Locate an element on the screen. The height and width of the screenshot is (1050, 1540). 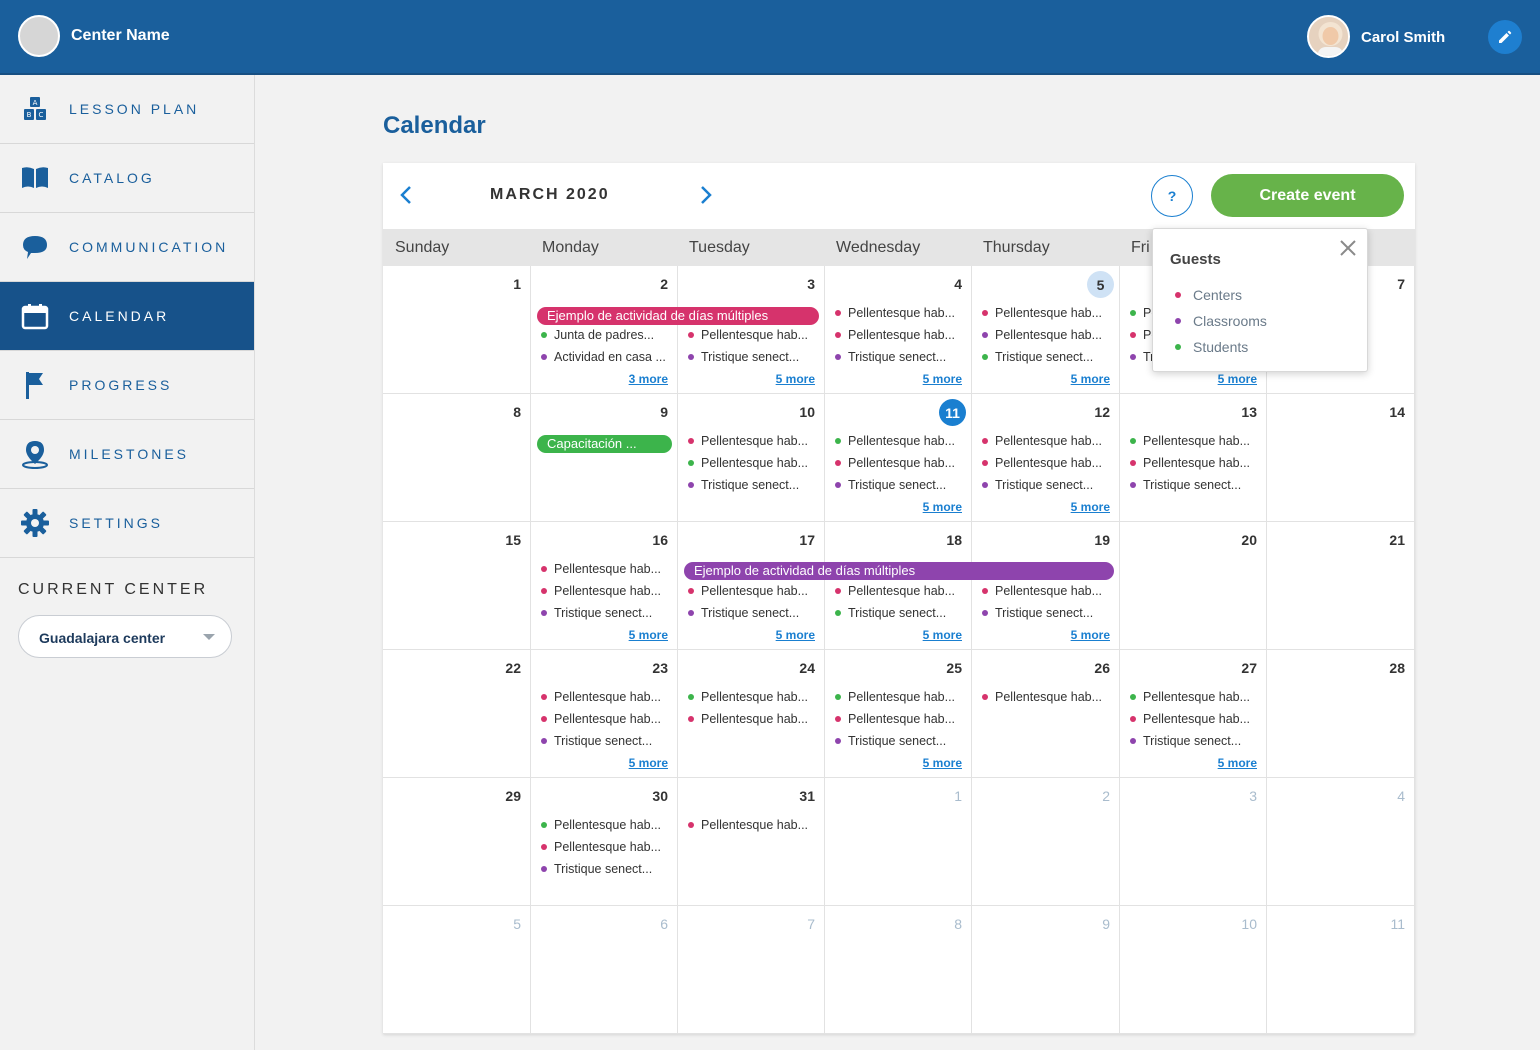
current-center-select: Guadalajara center is located at coordinates (125, 636).